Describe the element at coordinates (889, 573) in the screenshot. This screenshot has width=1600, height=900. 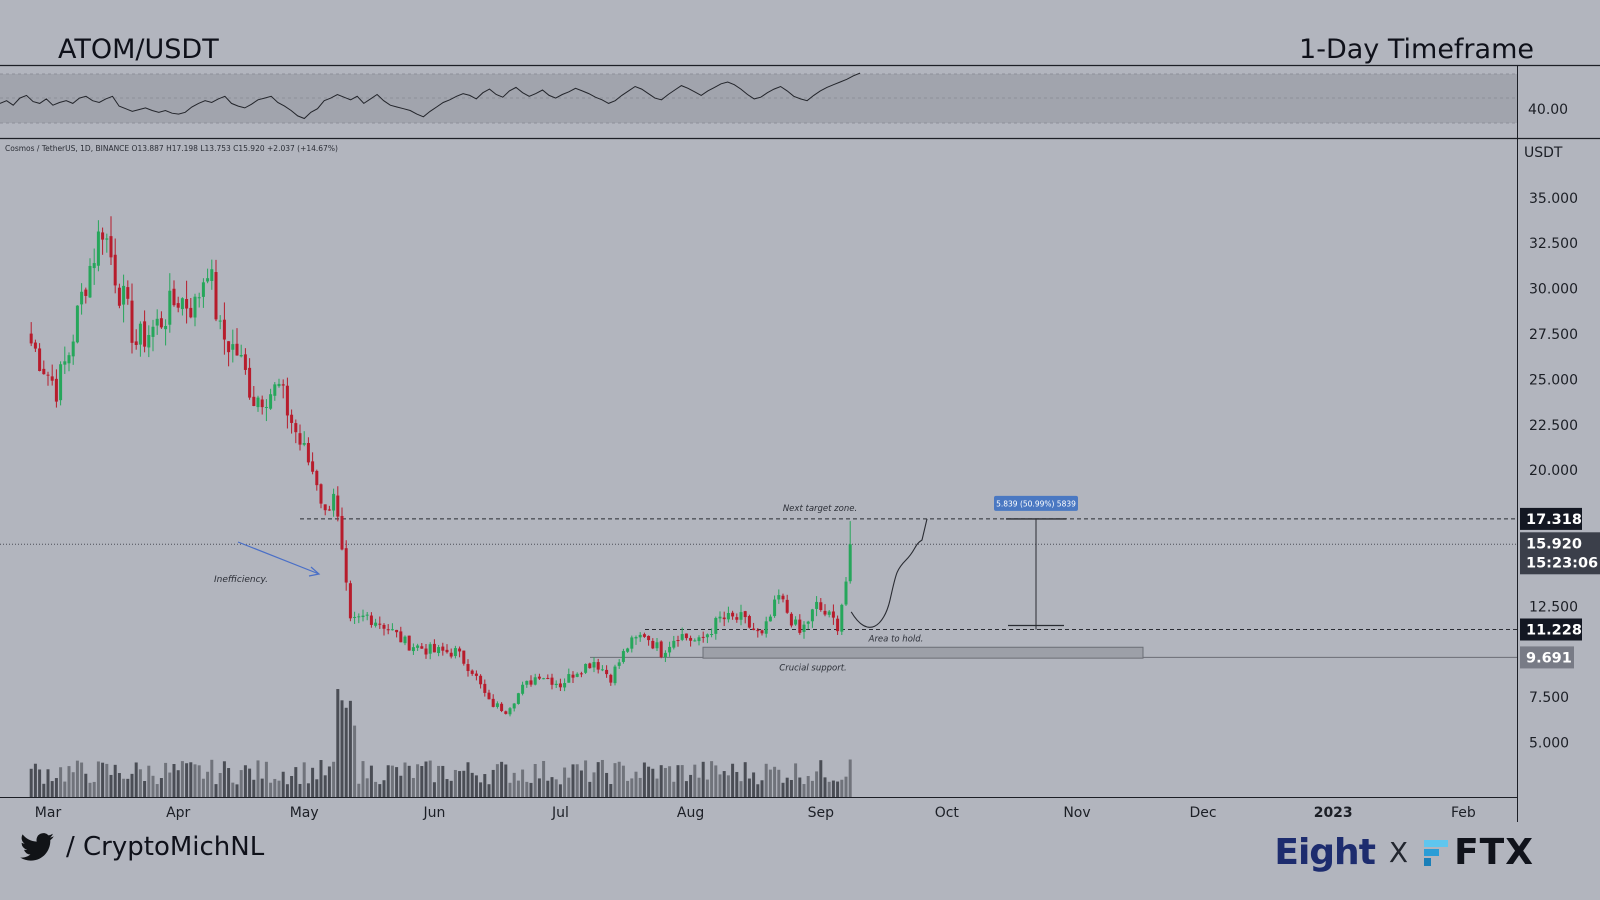
I see `projection-path` at that location.